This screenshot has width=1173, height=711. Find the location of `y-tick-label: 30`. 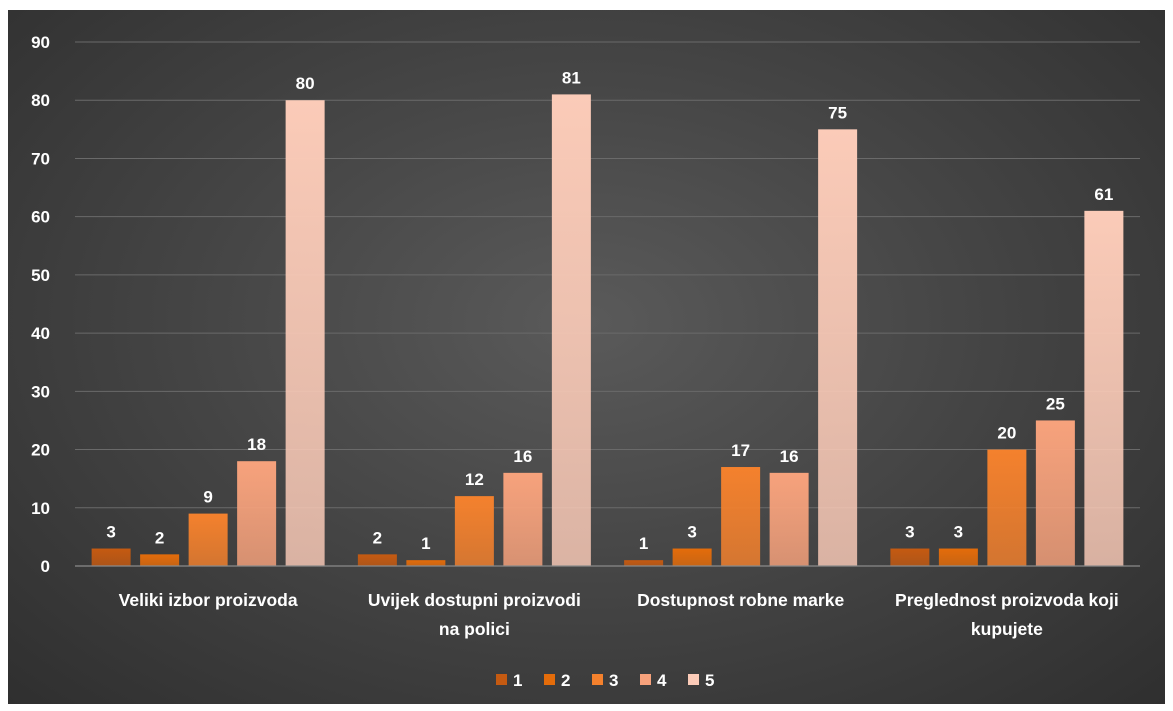

y-tick-label: 30 is located at coordinates (40, 391).